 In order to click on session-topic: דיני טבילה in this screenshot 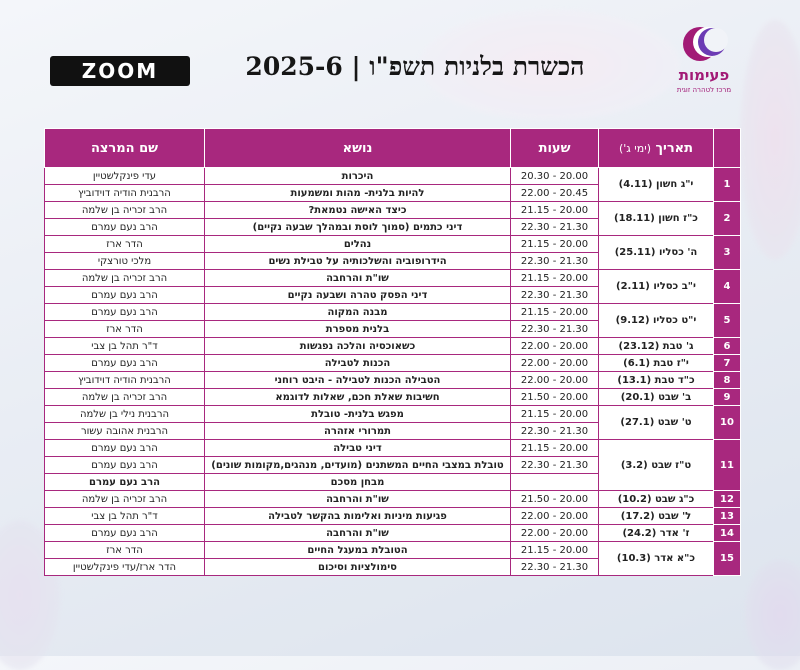, I will do `click(357, 448)`.